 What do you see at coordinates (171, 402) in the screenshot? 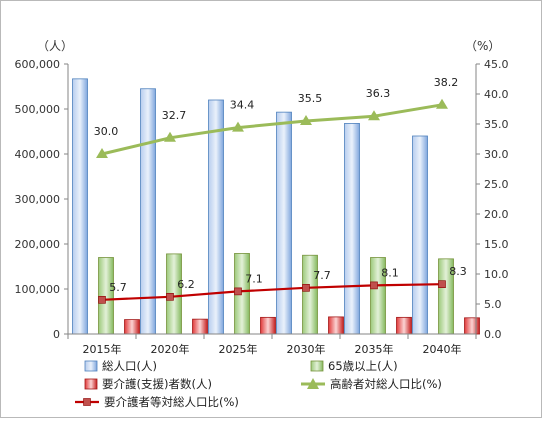
I see `legend-item-5-label: 要介護者等対総人口比(%)` at bounding box center [171, 402].